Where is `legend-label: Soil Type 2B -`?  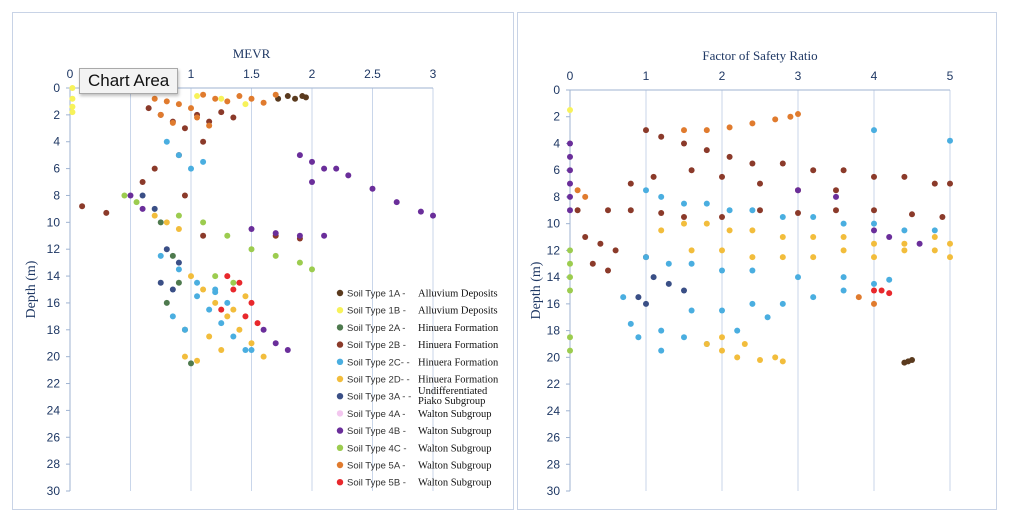
legend-label: Soil Type 2B - is located at coordinates (376, 345).